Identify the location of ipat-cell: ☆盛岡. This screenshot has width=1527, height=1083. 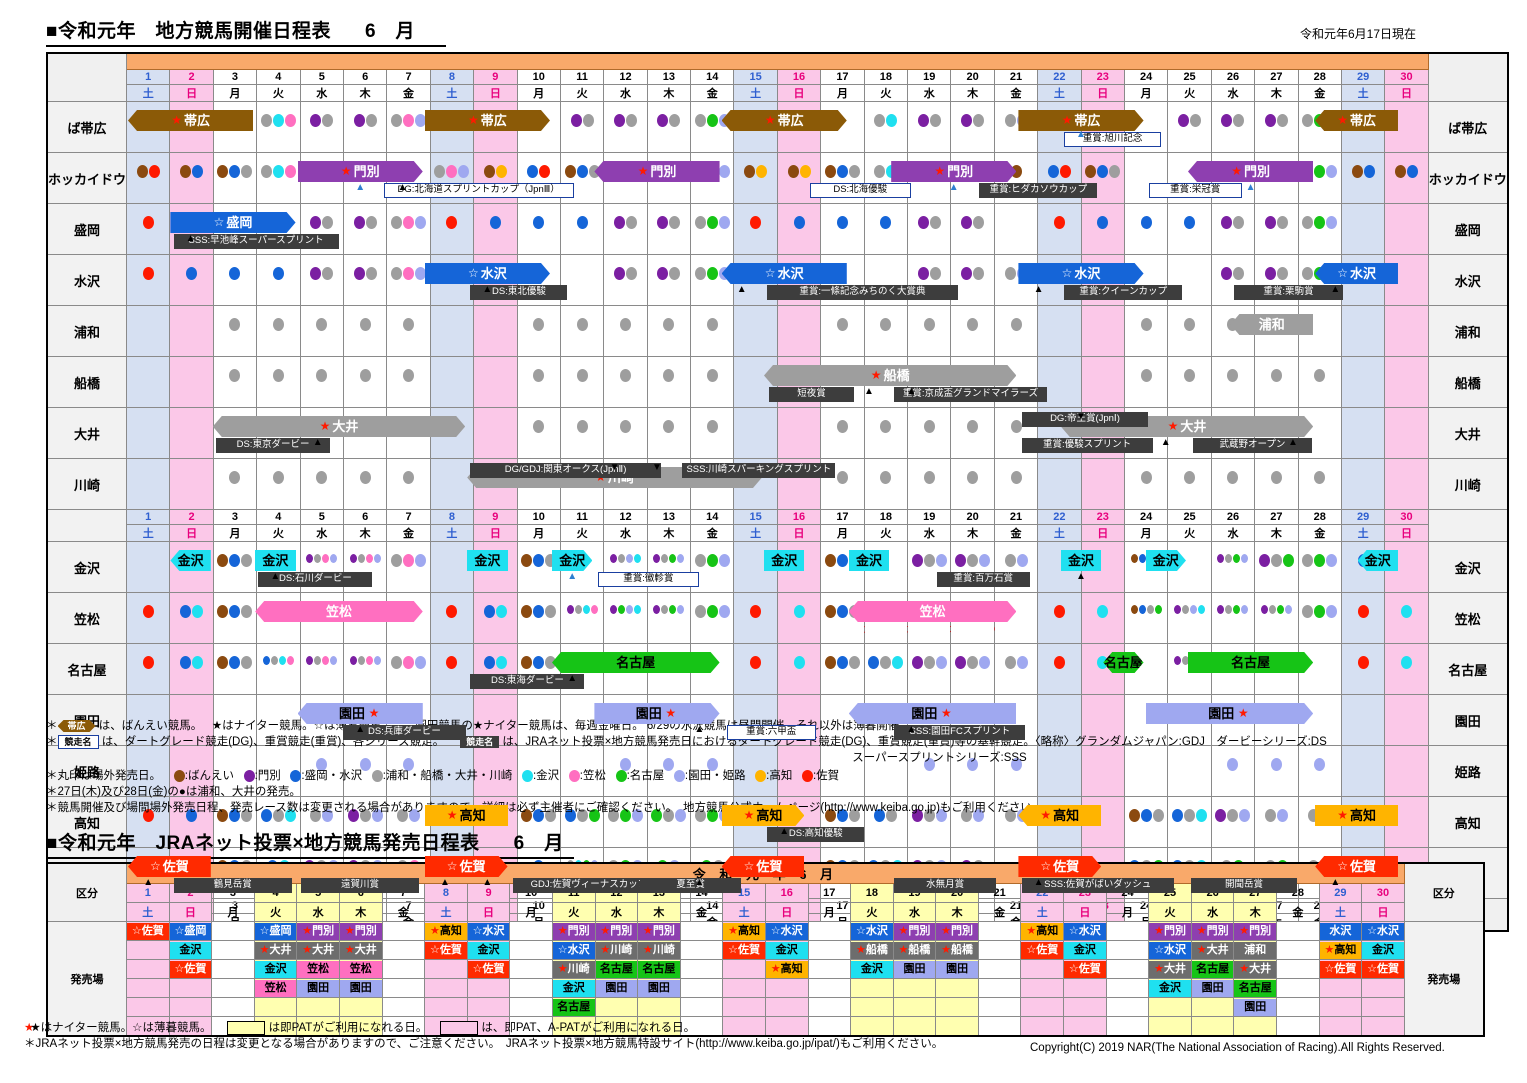
(275, 931).